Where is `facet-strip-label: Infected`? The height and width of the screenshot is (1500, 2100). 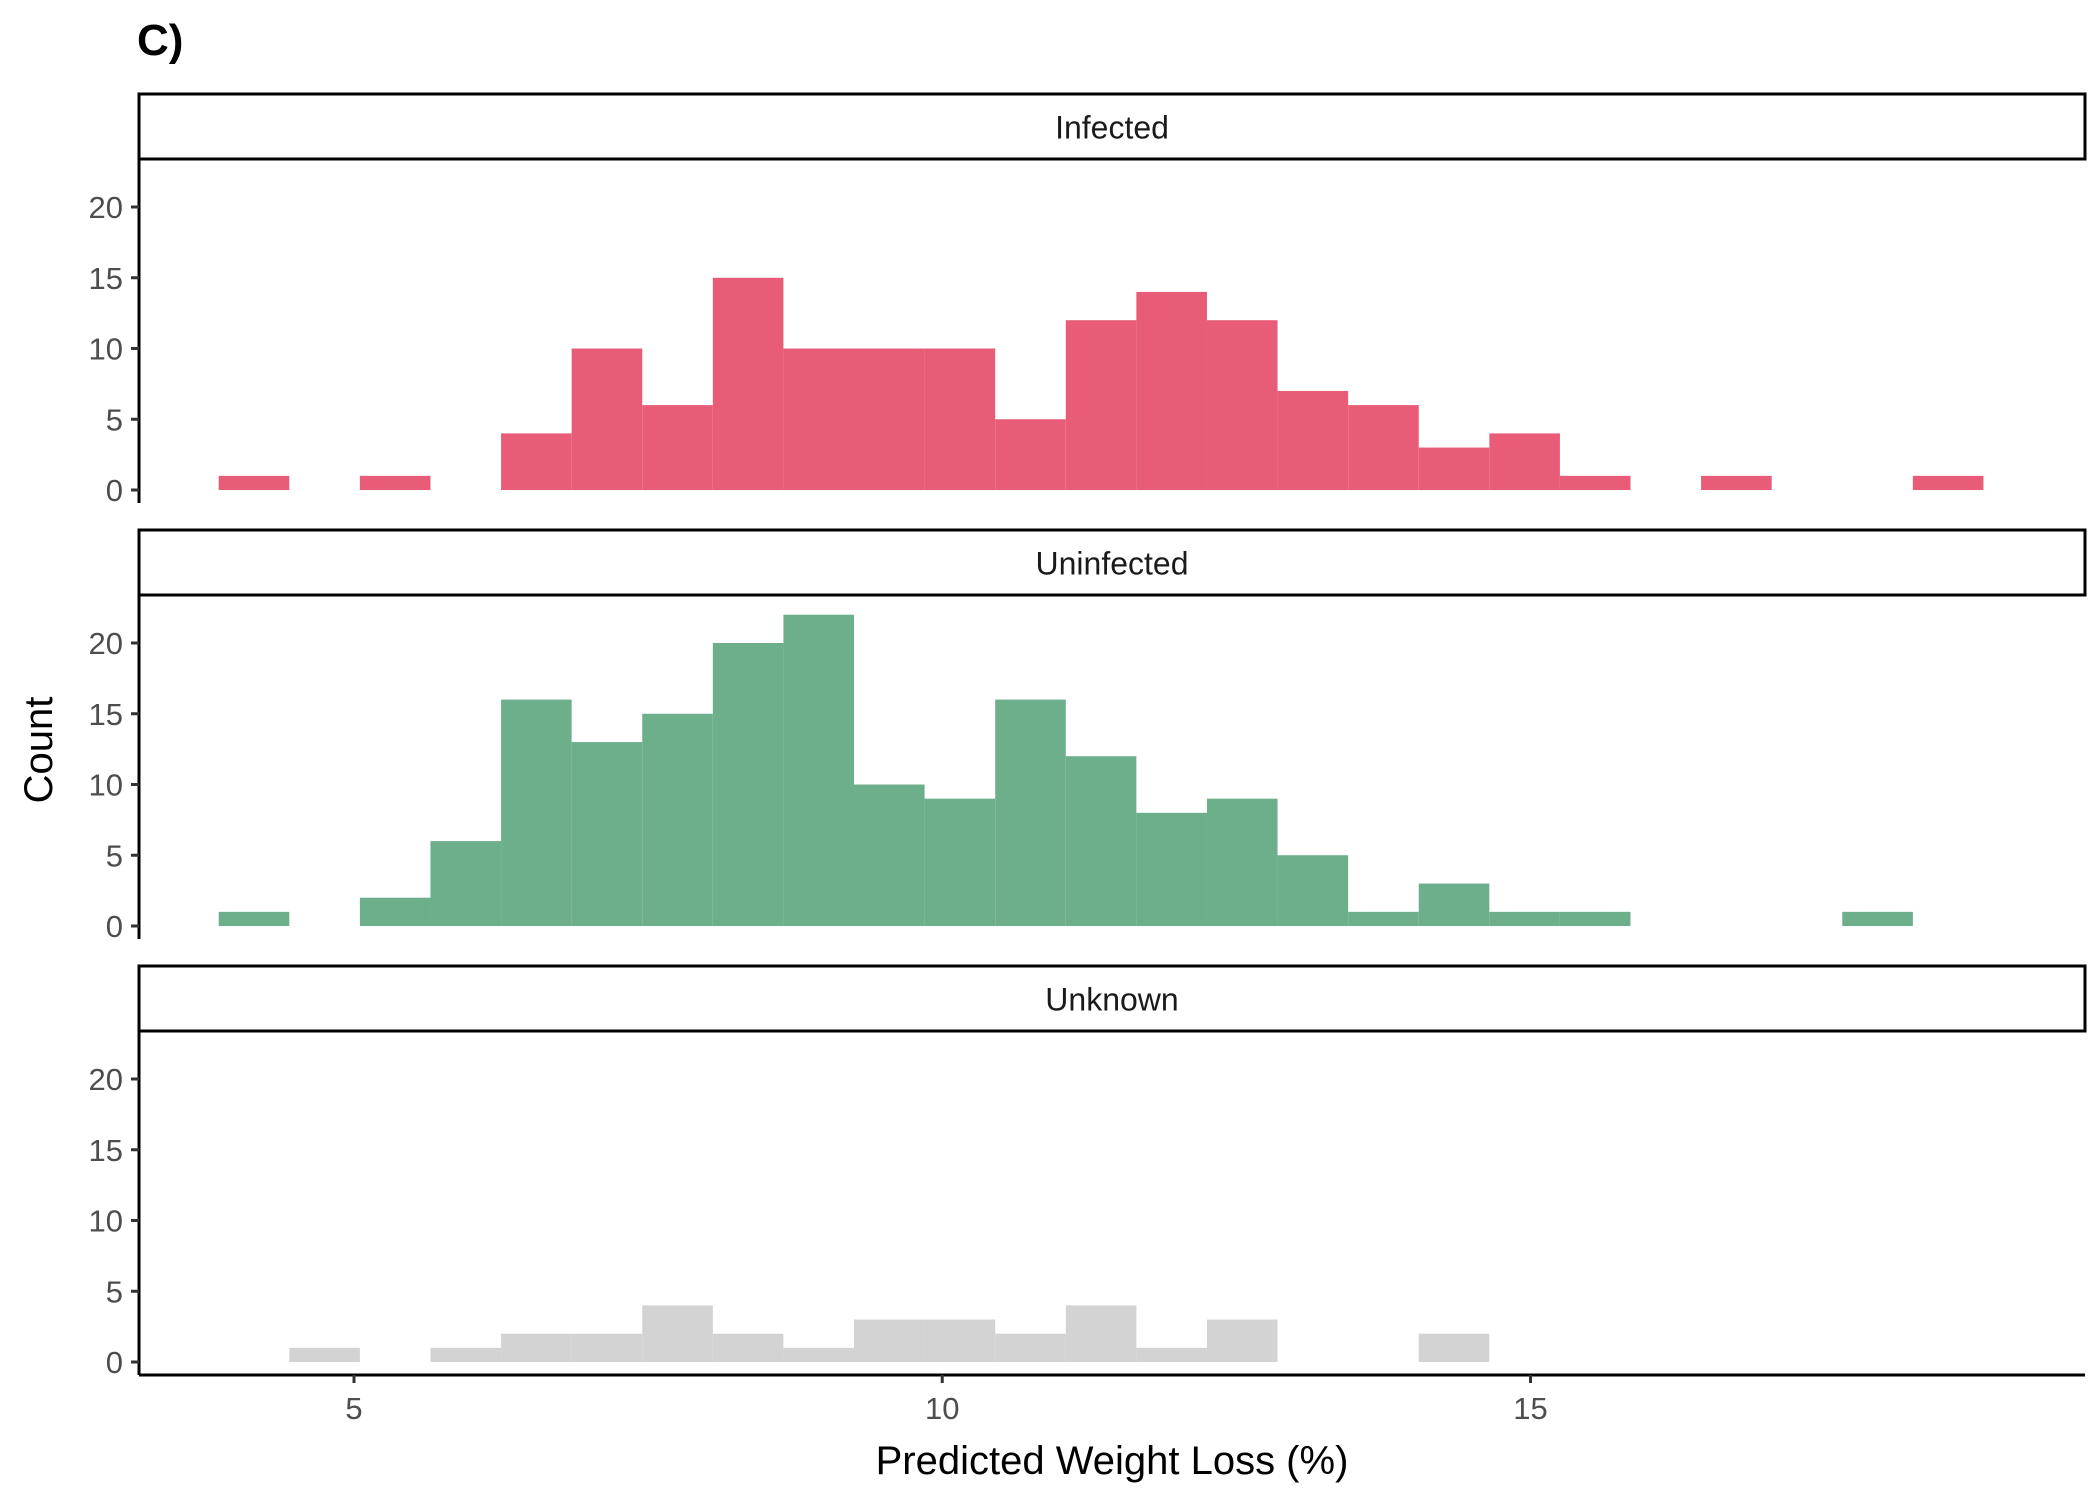
facet-strip-label: Infected is located at coordinates (1112, 128).